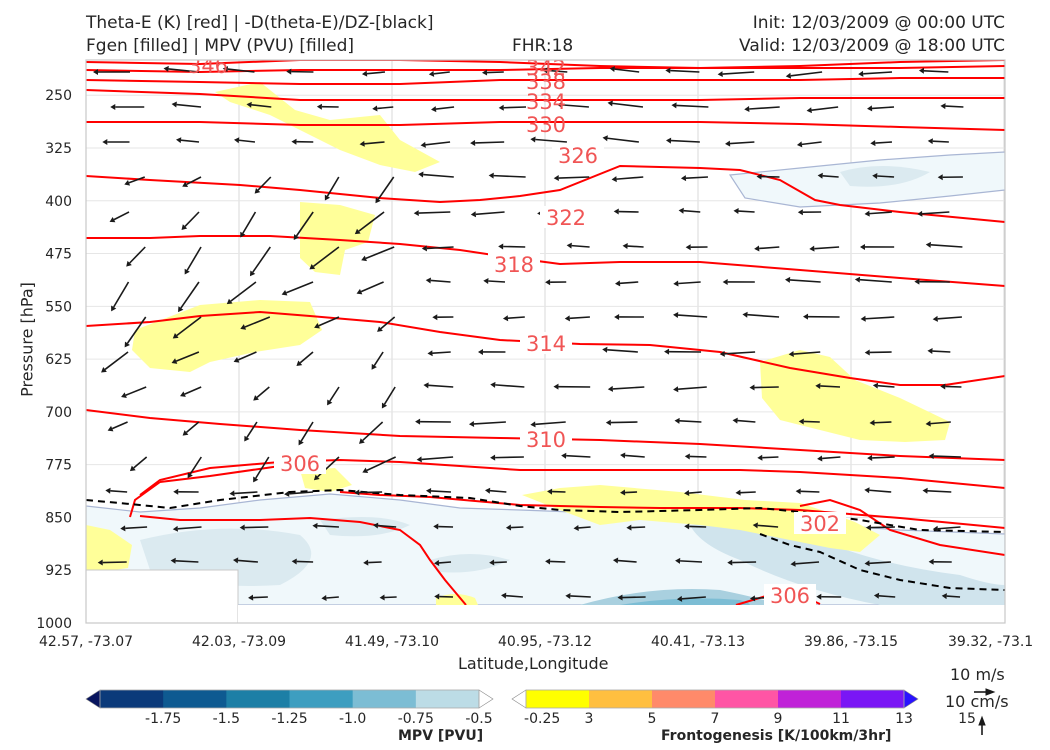 The height and width of the screenshot is (750, 1050). What do you see at coordinates (58, 571) in the screenshot?
I see `y-tick-label: 925` at bounding box center [58, 571].